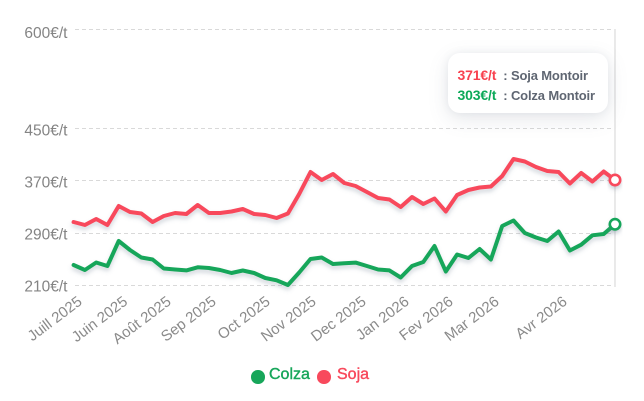 This screenshot has width=644, height=401. I want to click on svg-text: 290€/t, so click(46, 235).